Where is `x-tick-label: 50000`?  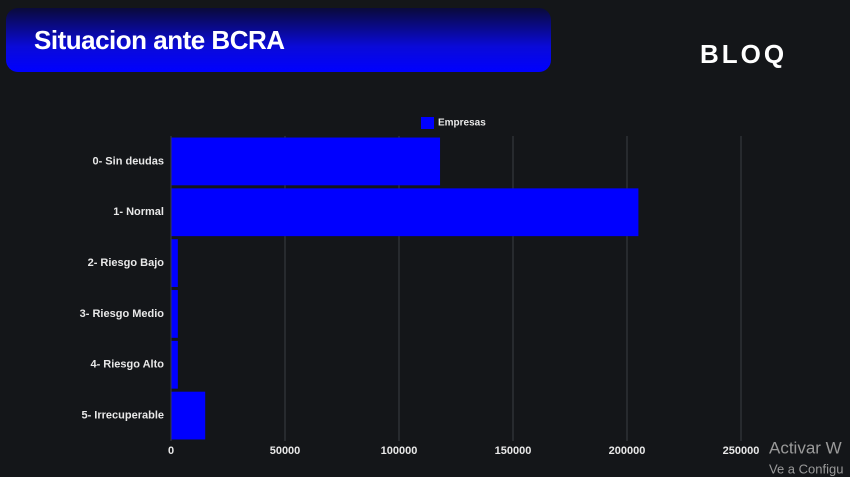
x-tick-label: 50000 is located at coordinates (285, 451).